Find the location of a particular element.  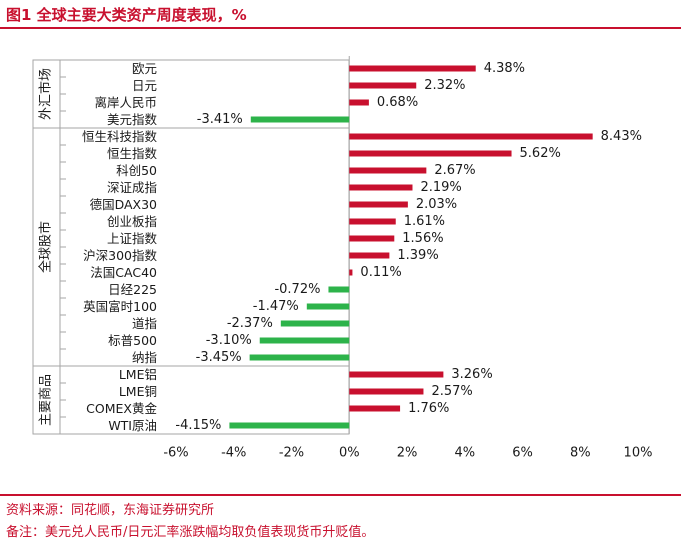

category-label: 标普500 is located at coordinates (132, 340).